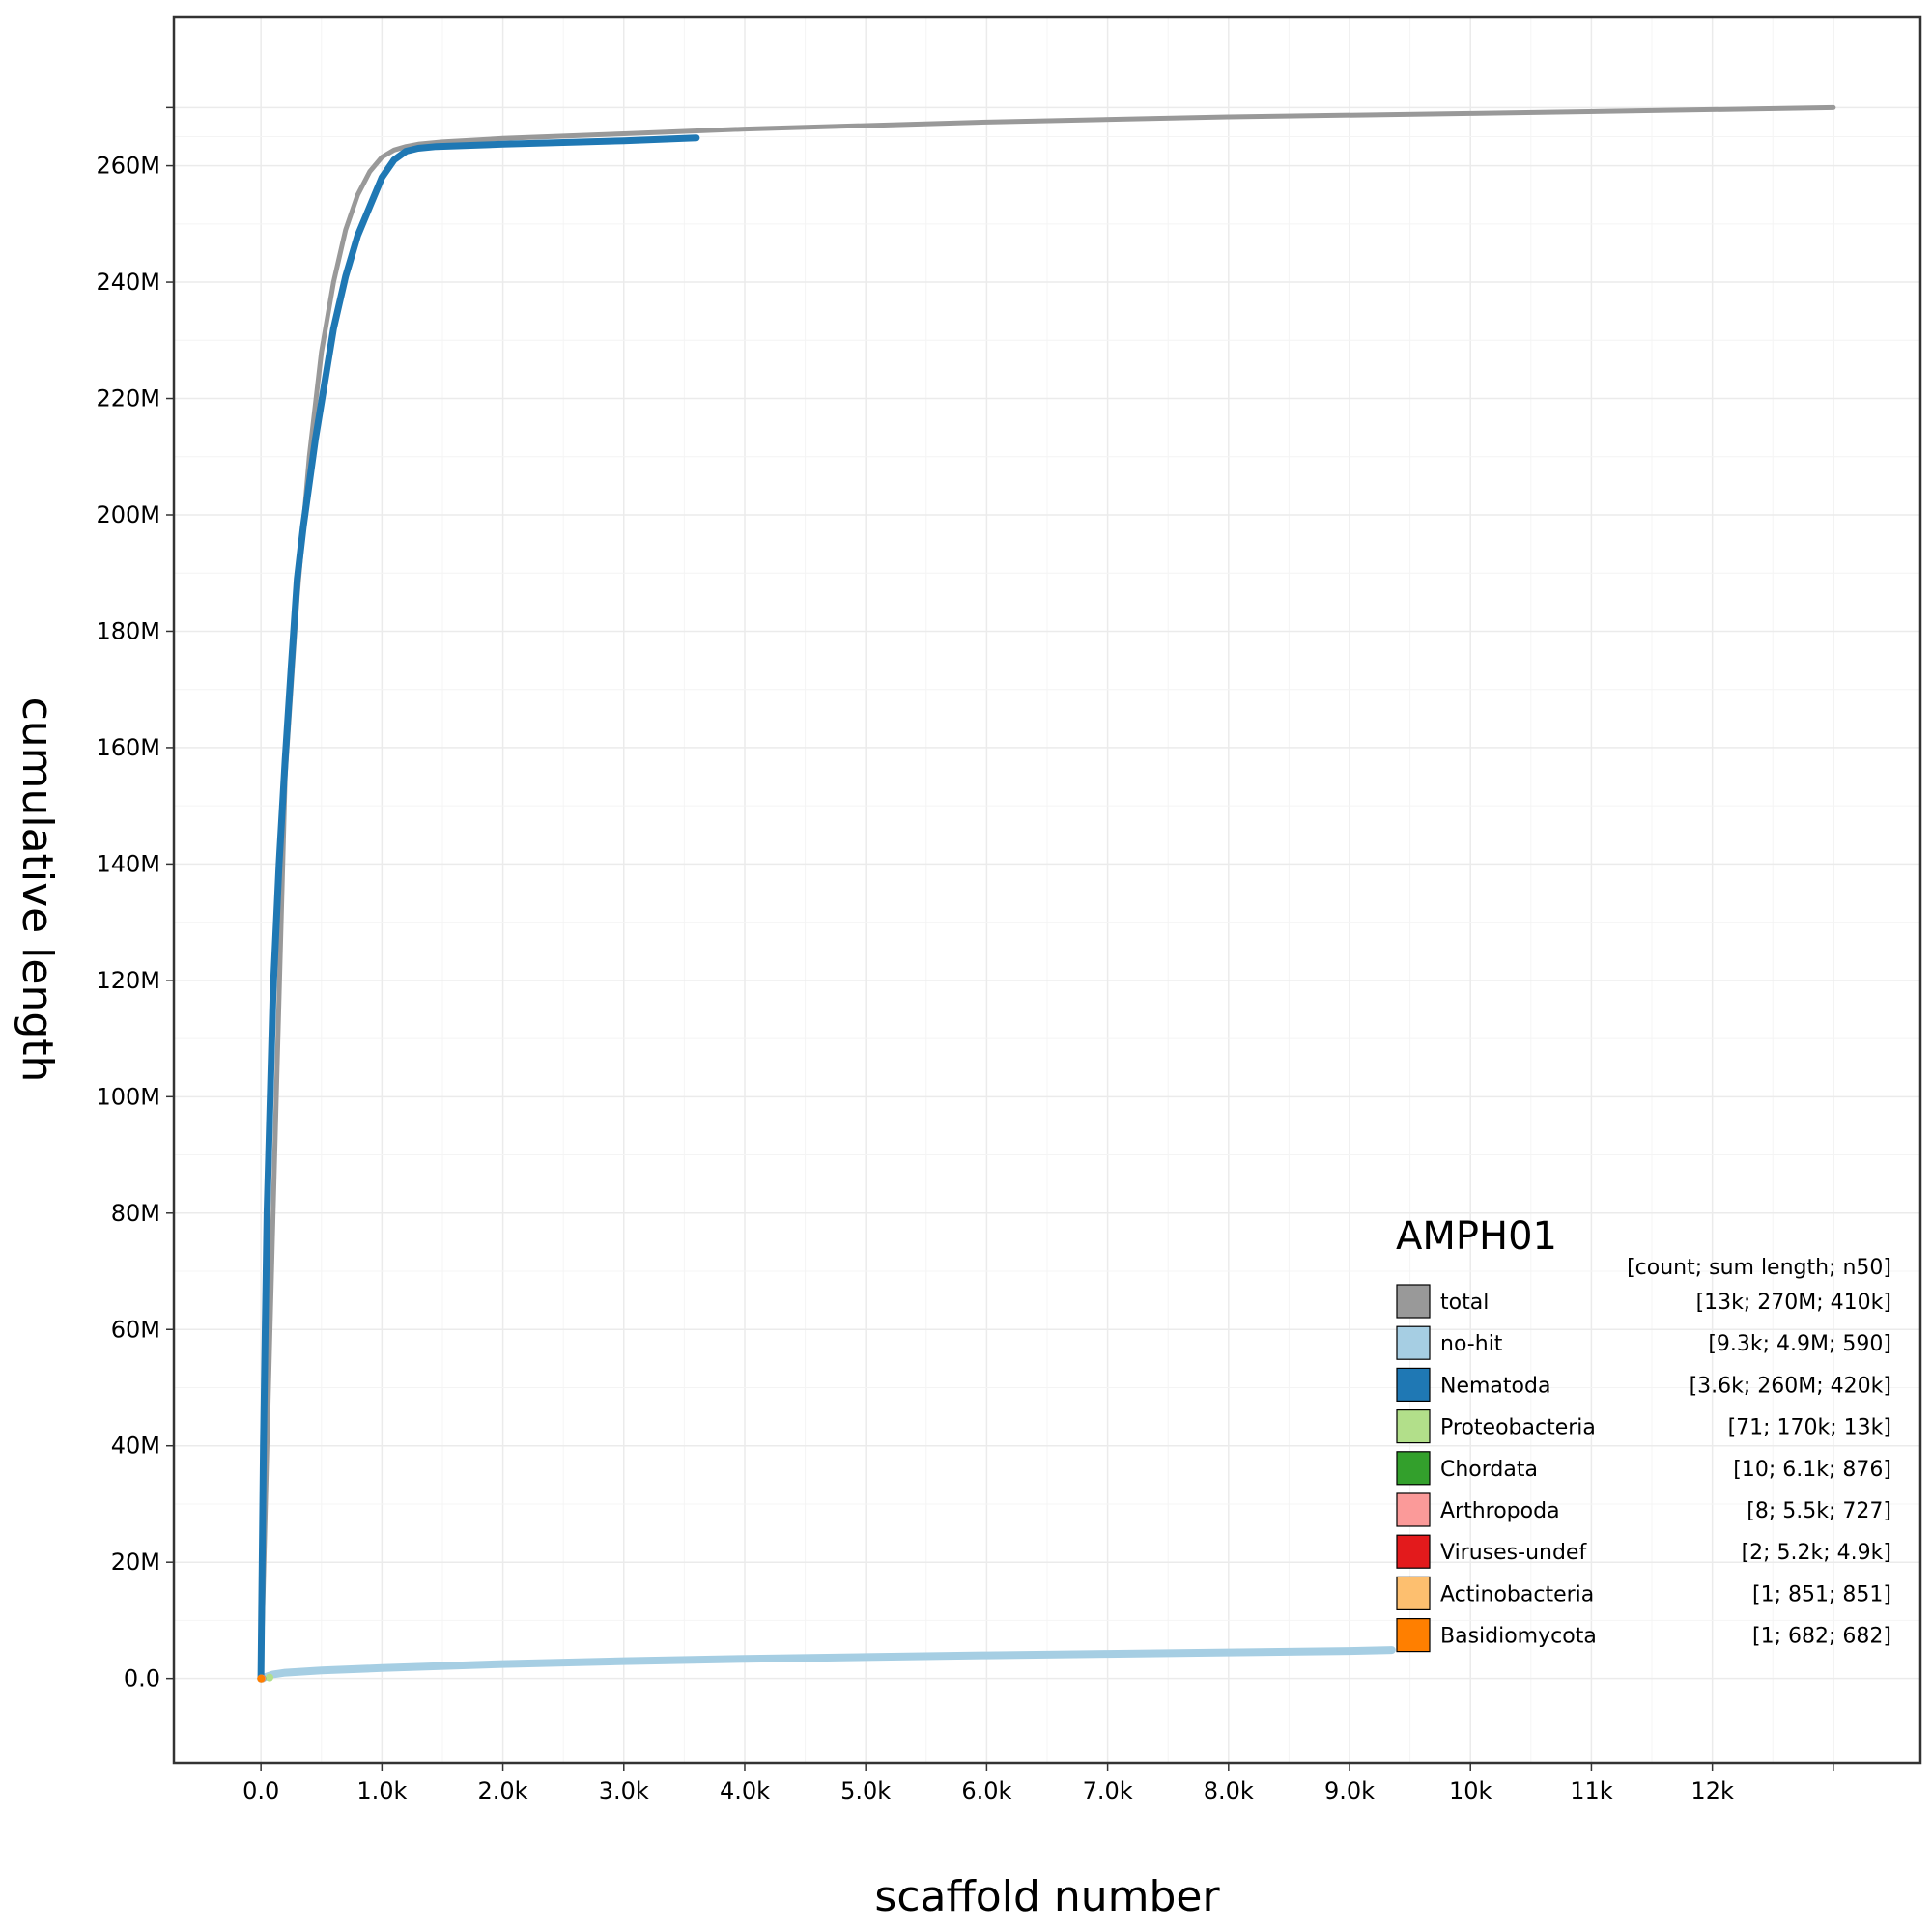 Image resolution: width=1932 pixels, height=1932 pixels. Describe the element at coordinates (503, 1790) in the screenshot. I see `x-tick-label: 2.0k` at that location.